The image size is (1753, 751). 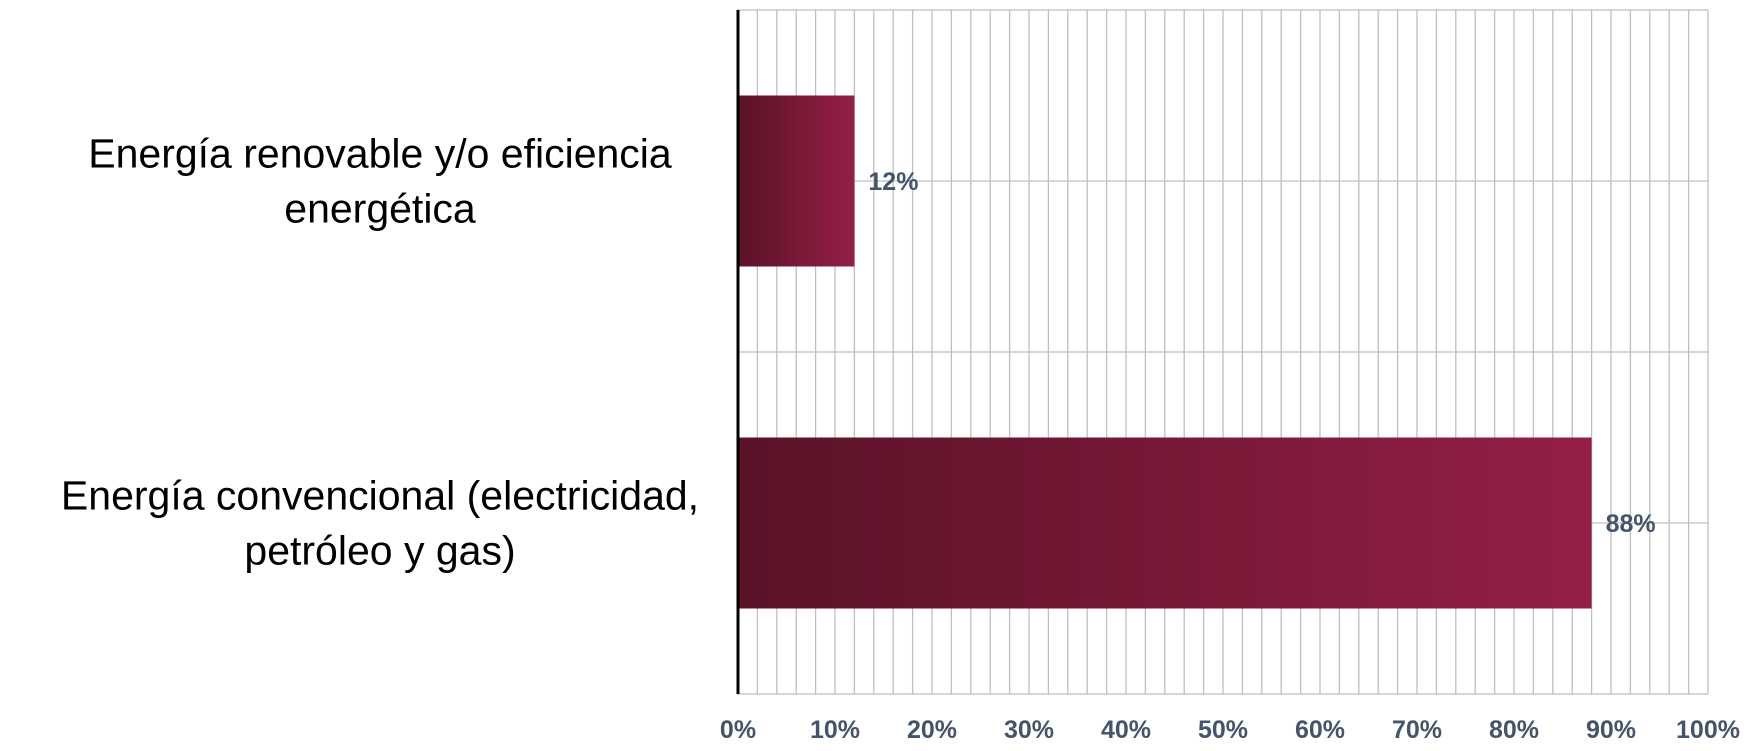 What do you see at coordinates (835, 730) in the screenshot?
I see `x-tick-label: 10%` at bounding box center [835, 730].